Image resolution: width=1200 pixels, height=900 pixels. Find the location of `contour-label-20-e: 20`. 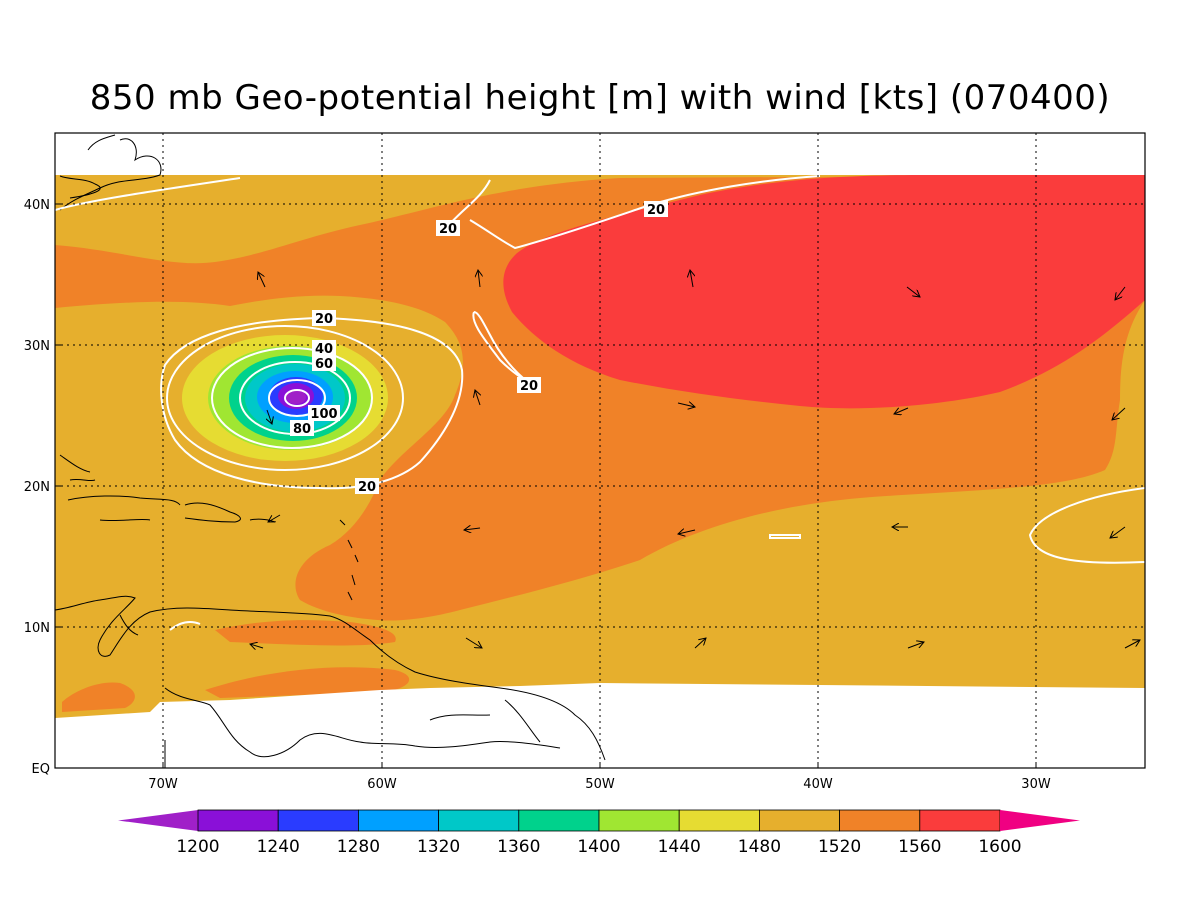

contour-label-20-e: 20 is located at coordinates (367, 486).